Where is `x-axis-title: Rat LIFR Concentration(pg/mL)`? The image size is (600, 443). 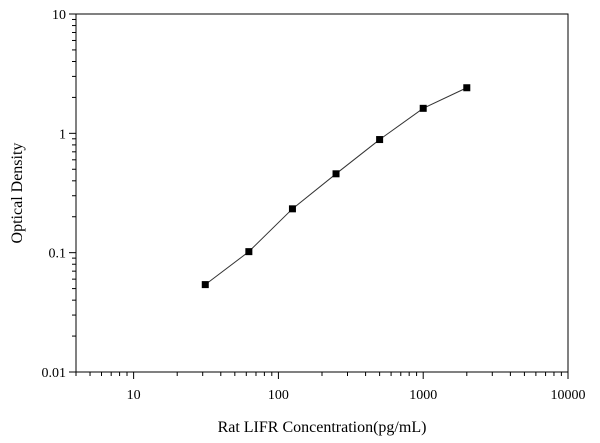 x-axis-title: Rat LIFR Concentration(pg/mL) is located at coordinates (322, 427).